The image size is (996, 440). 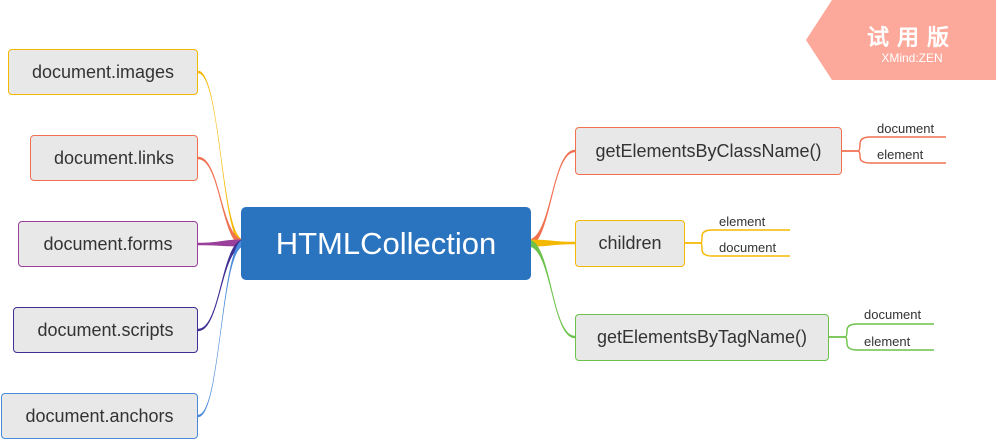 What do you see at coordinates (221, 201) in the screenshot?
I see `branch-links` at bounding box center [221, 201].